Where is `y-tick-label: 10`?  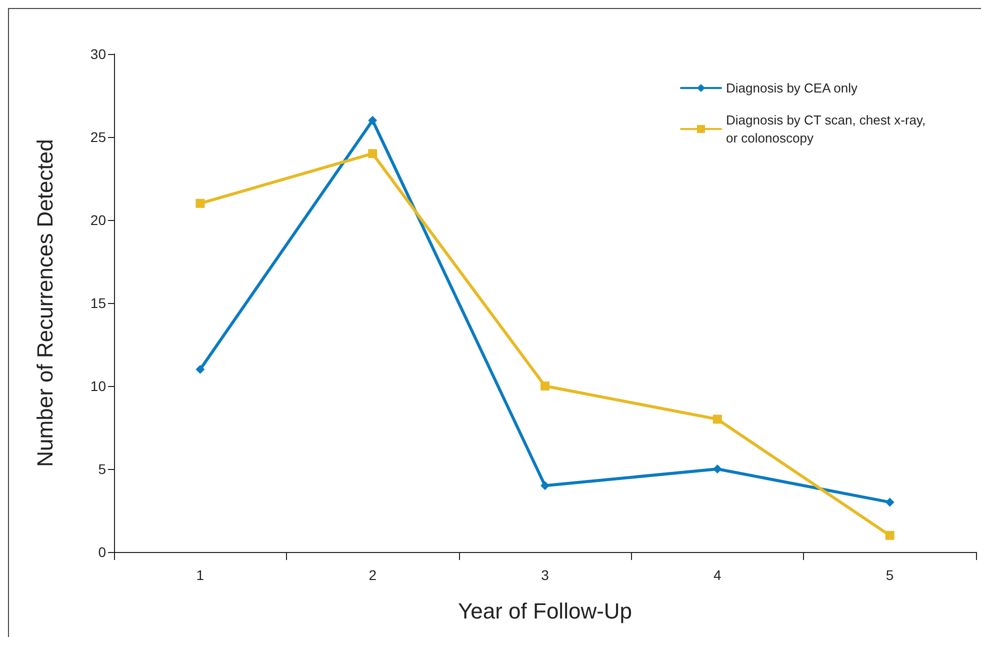 y-tick-label: 10 is located at coordinates (98, 386).